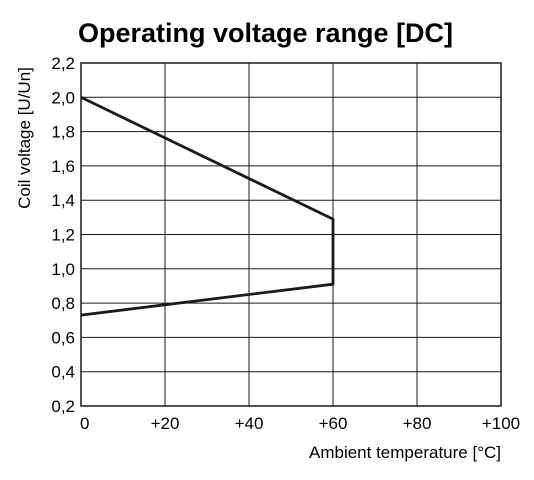 Image resolution: width=534 pixels, height=480 pixels. I want to click on chart-title: Operating voltage range [DC], so click(265, 33).